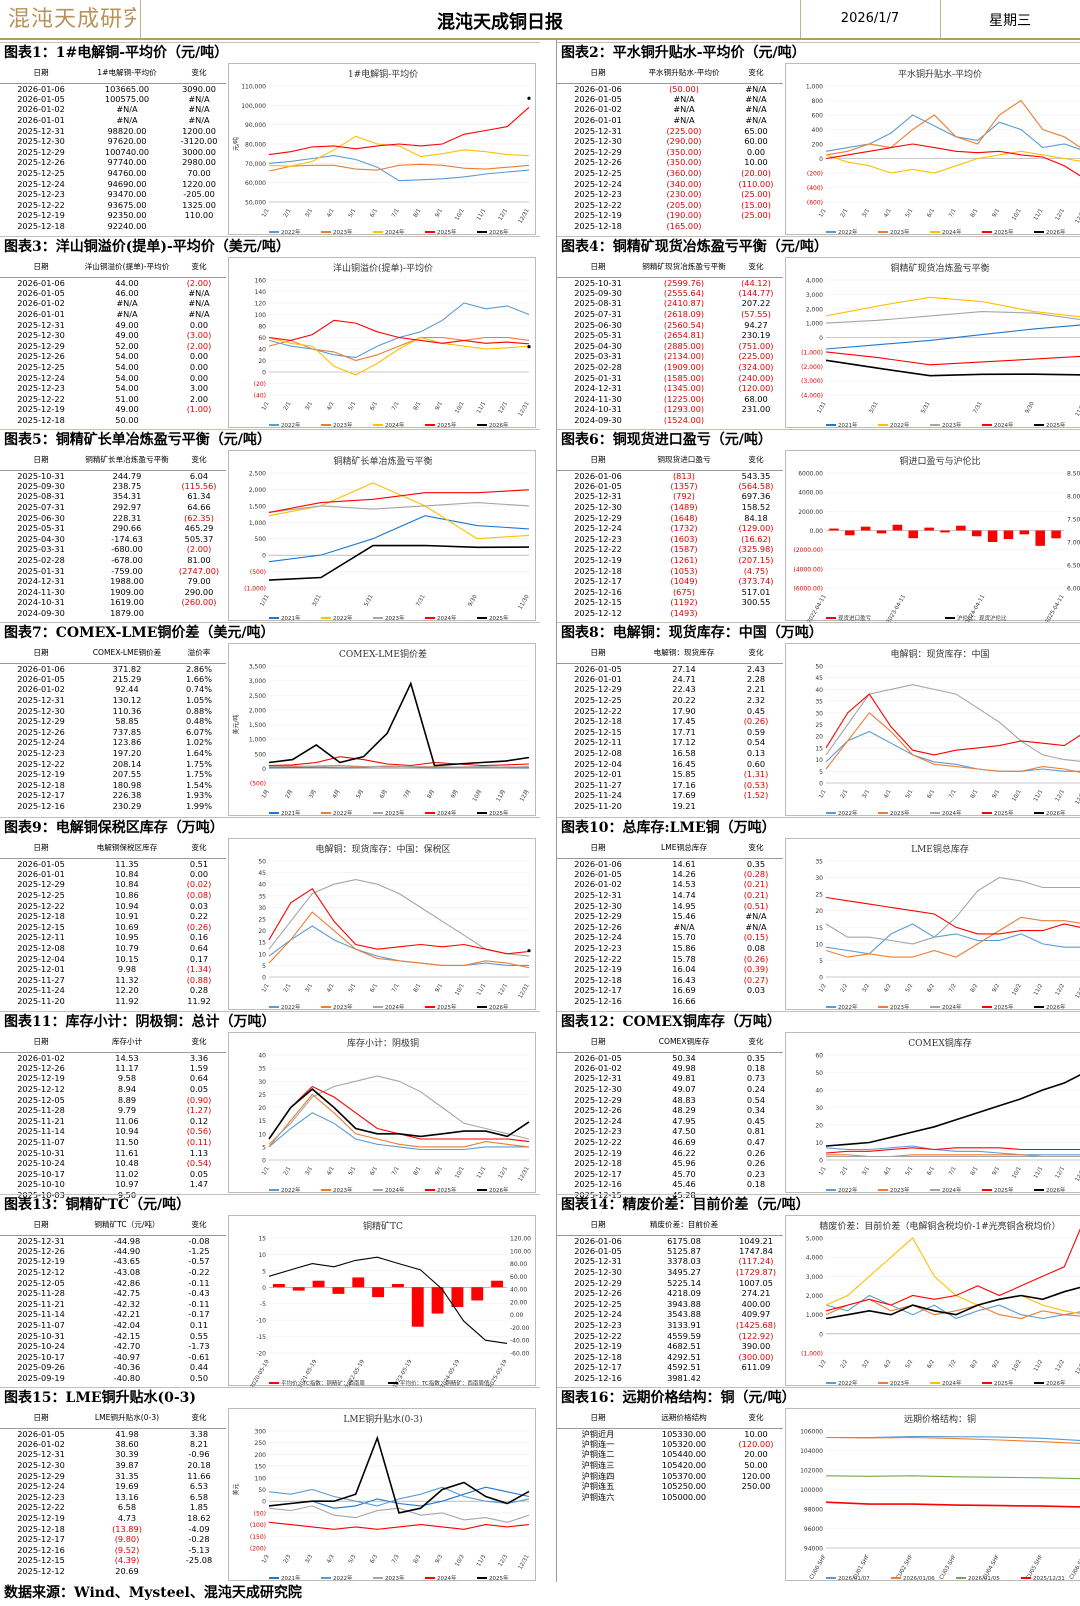 The height and width of the screenshot is (1606, 1080). I want to click on x-tick-label: 4/2, so click(888, 1364).